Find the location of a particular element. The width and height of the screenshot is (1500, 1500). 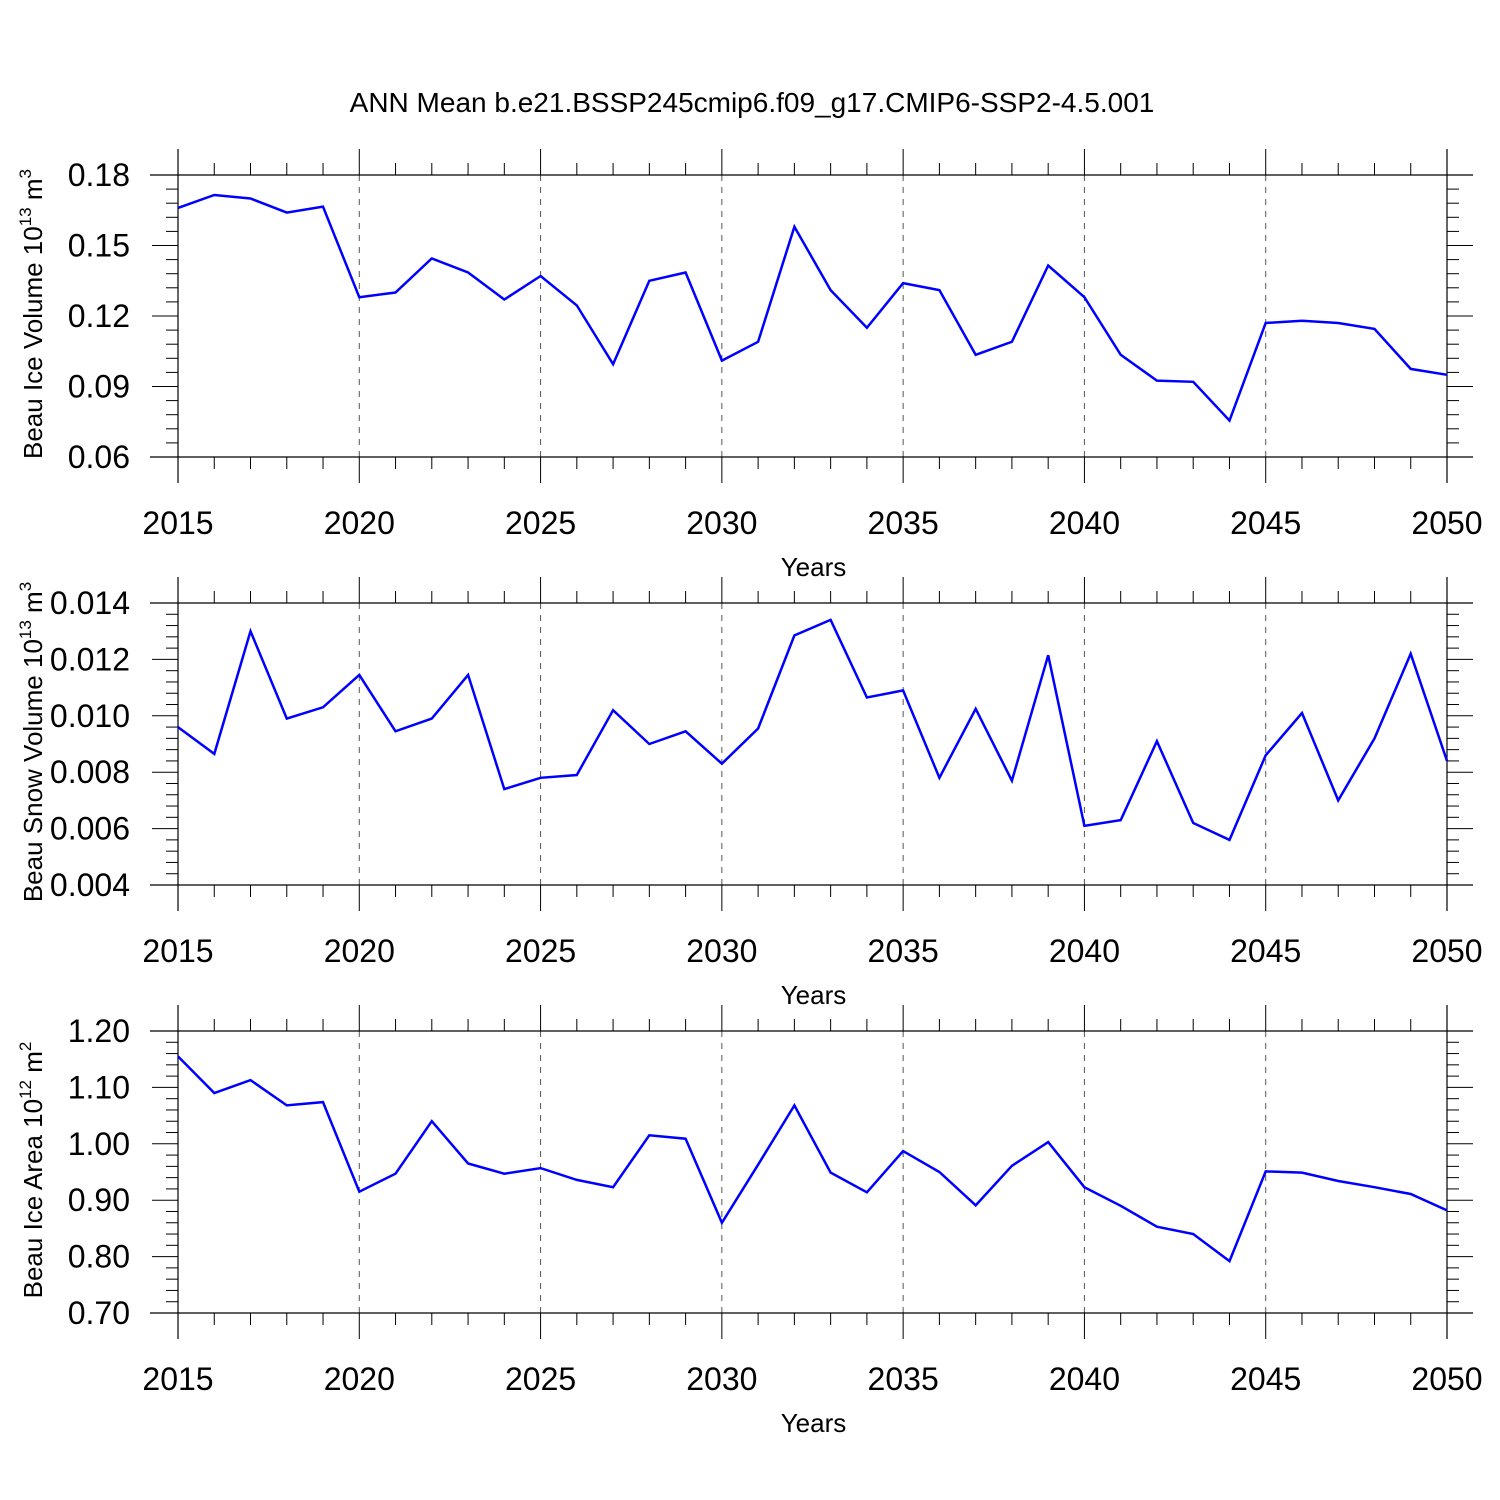

y-tick-label: 0.12 is located at coordinates (99, 316).